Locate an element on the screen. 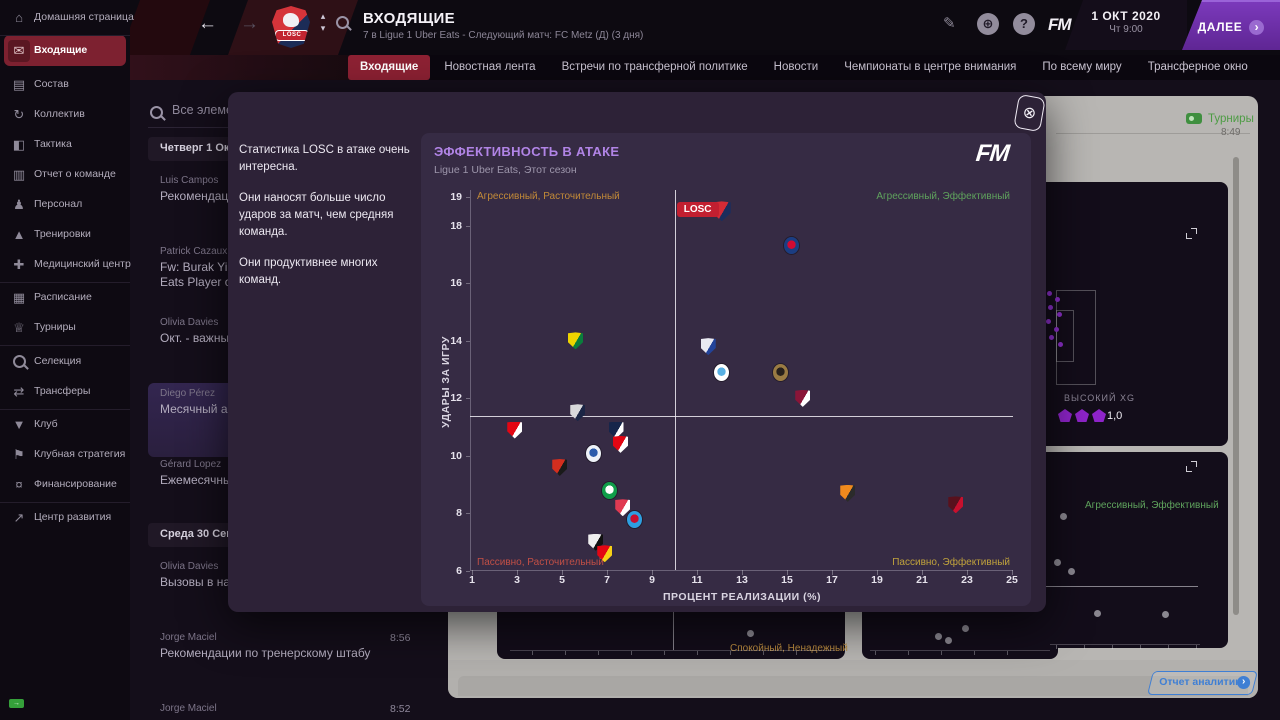 The width and height of the screenshot is (1280, 720). training-icon: ▲ is located at coordinates (19, 234).